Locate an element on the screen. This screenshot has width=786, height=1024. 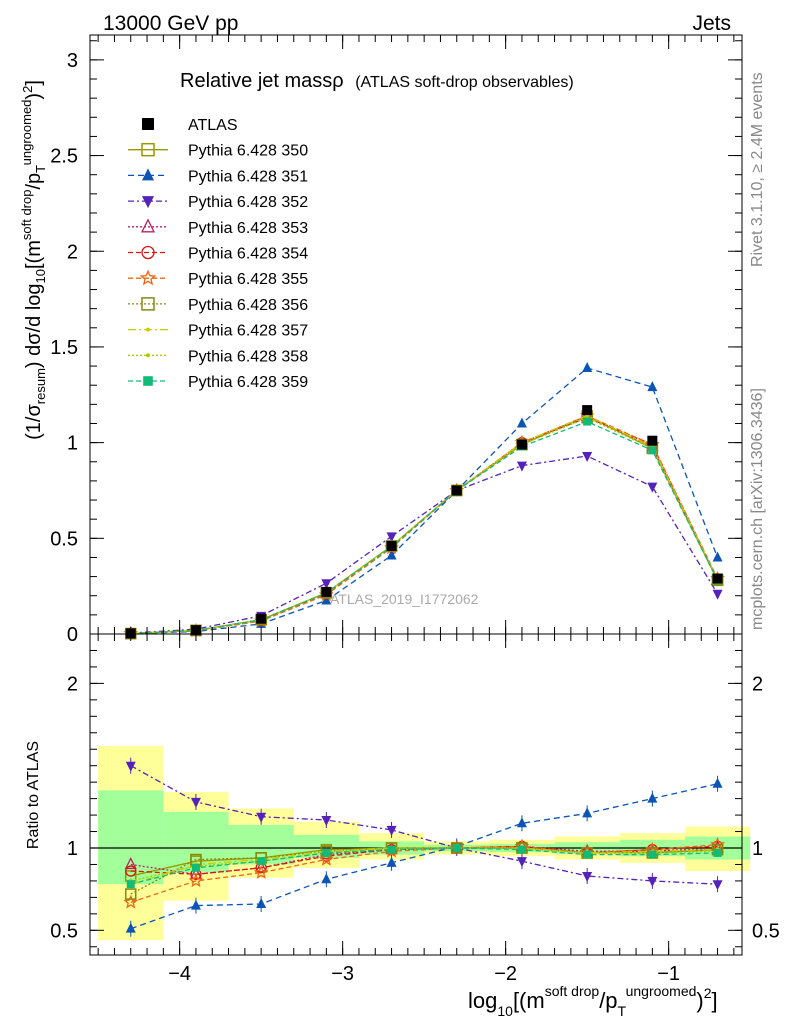
legend-label: Pythia 6.428 359 is located at coordinates (248, 382).